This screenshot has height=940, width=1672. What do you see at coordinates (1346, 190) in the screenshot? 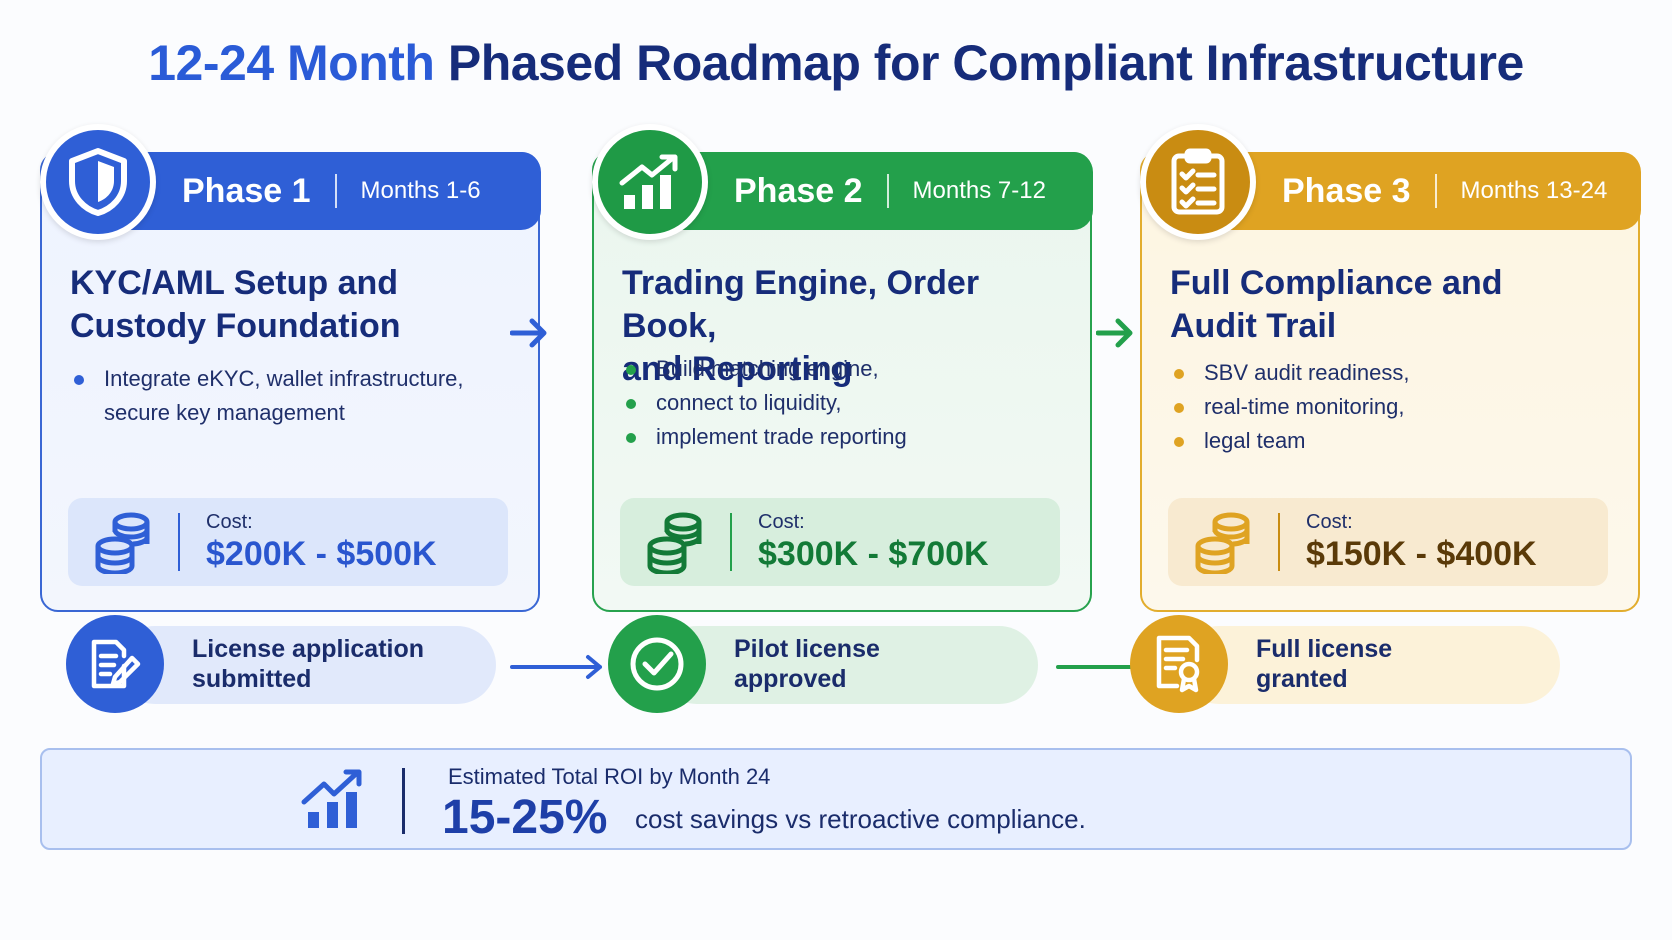
I see `phase-name: Phase 3` at bounding box center [1346, 190].